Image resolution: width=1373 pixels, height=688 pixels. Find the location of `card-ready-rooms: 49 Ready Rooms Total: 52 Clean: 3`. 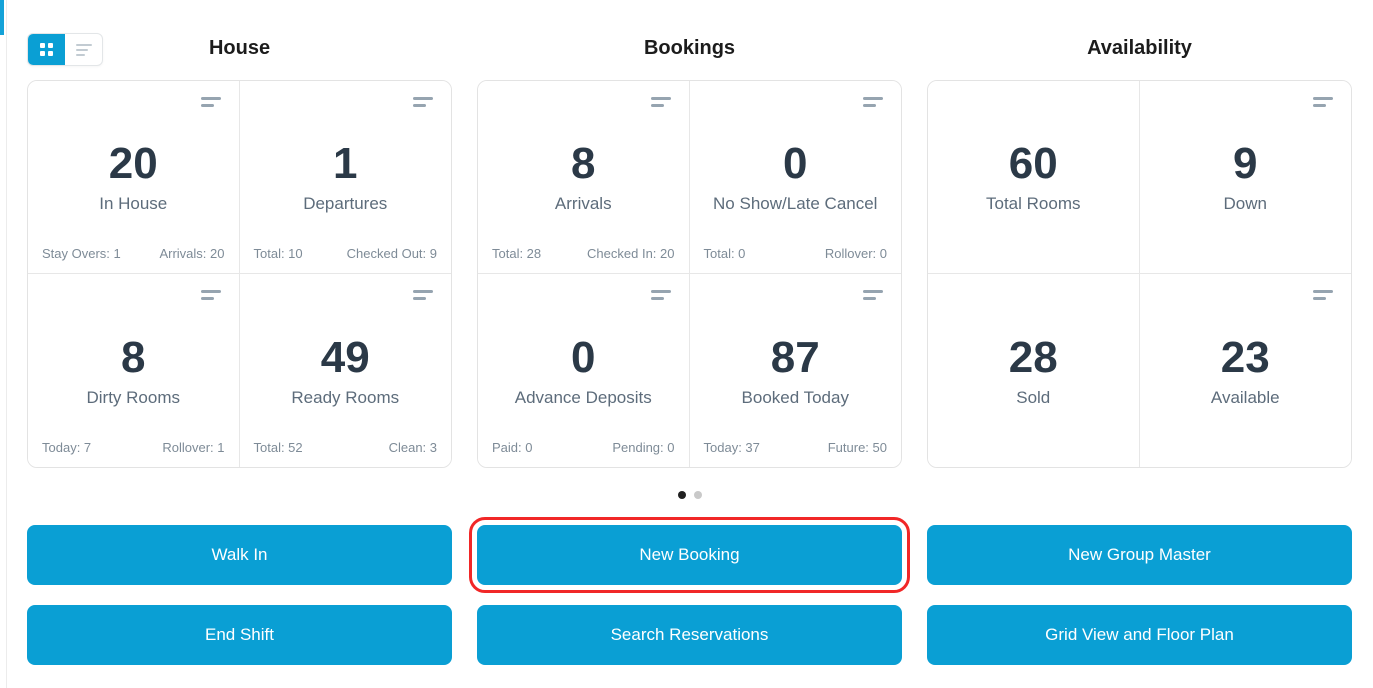

card-ready-rooms: 49 Ready Rooms Total: 52 Clean: 3 is located at coordinates (345, 370).